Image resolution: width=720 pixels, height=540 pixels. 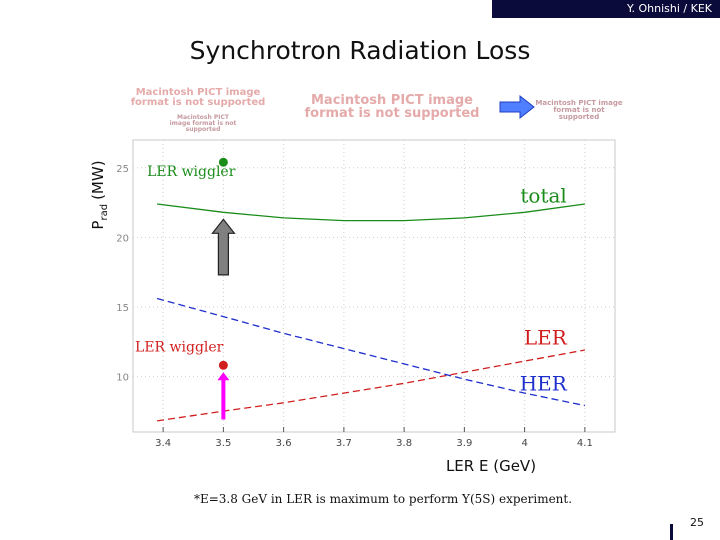 I want to click on slide-number: 25, so click(x=697, y=522).